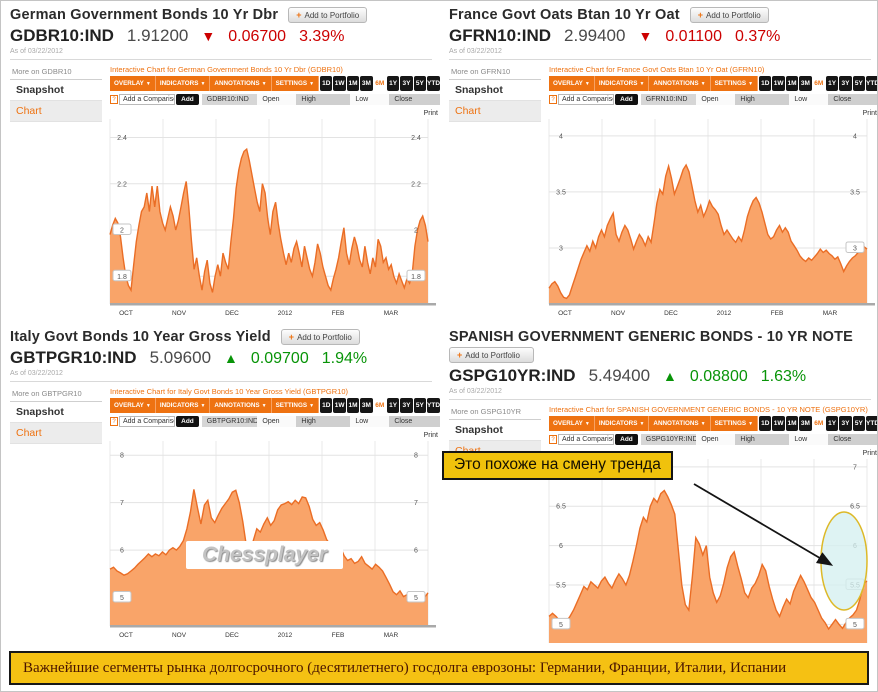  Describe the element at coordinates (370, 99) in the screenshot. I see `low-field: Low` at that location.